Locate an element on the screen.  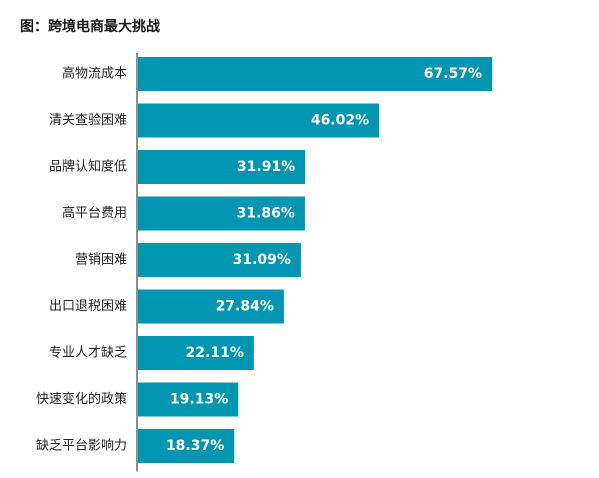
value-label: 22.11% is located at coordinates (215, 353).